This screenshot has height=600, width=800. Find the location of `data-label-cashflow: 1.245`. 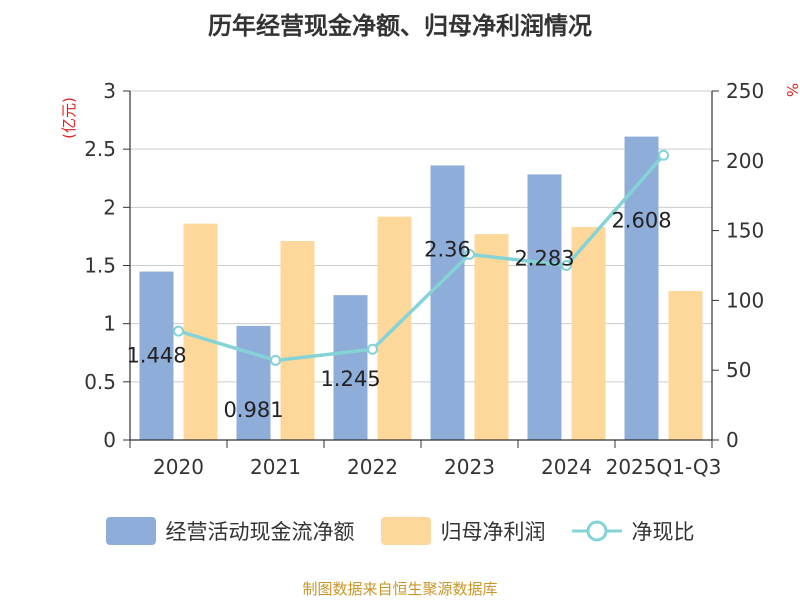

data-label-cashflow: 1.245 is located at coordinates (350, 379).